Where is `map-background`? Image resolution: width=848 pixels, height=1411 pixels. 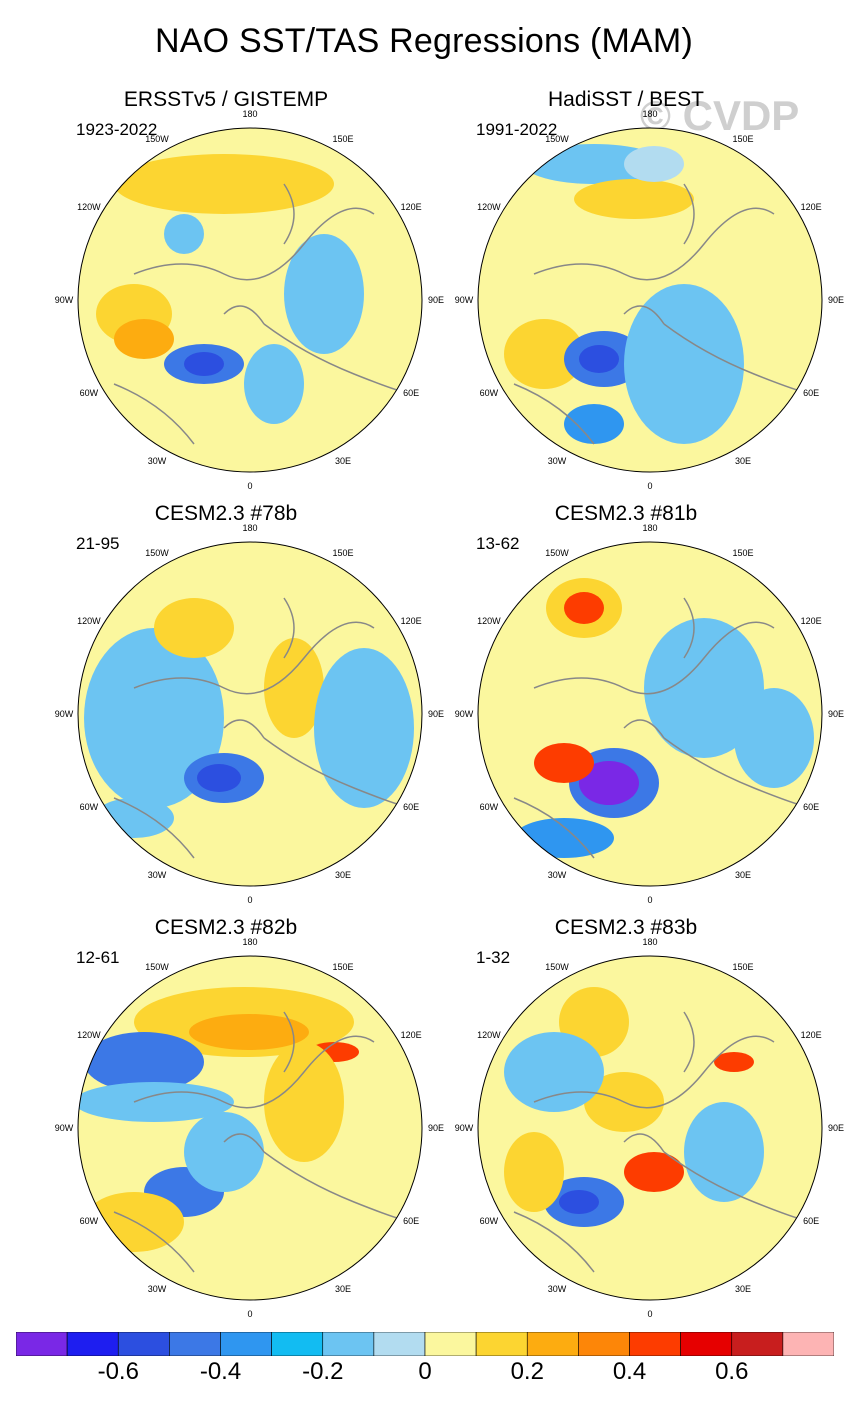 map-background is located at coordinates (650, 1128).